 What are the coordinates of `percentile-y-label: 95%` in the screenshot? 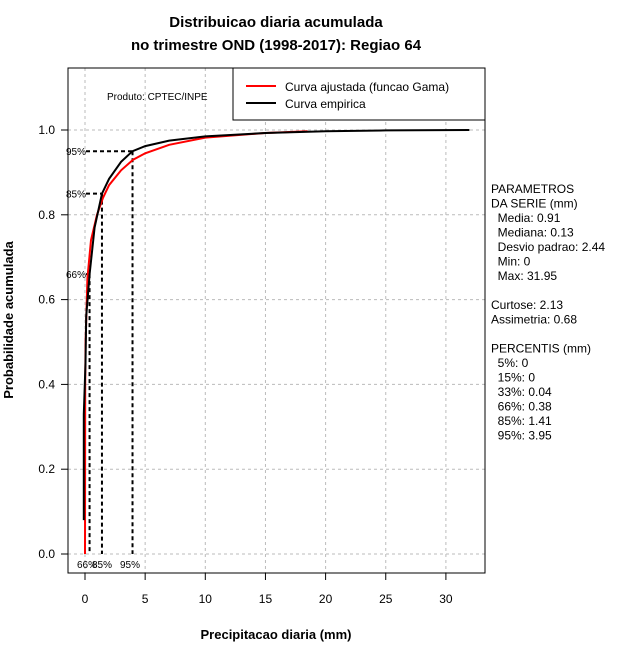 It's located at (76, 152).